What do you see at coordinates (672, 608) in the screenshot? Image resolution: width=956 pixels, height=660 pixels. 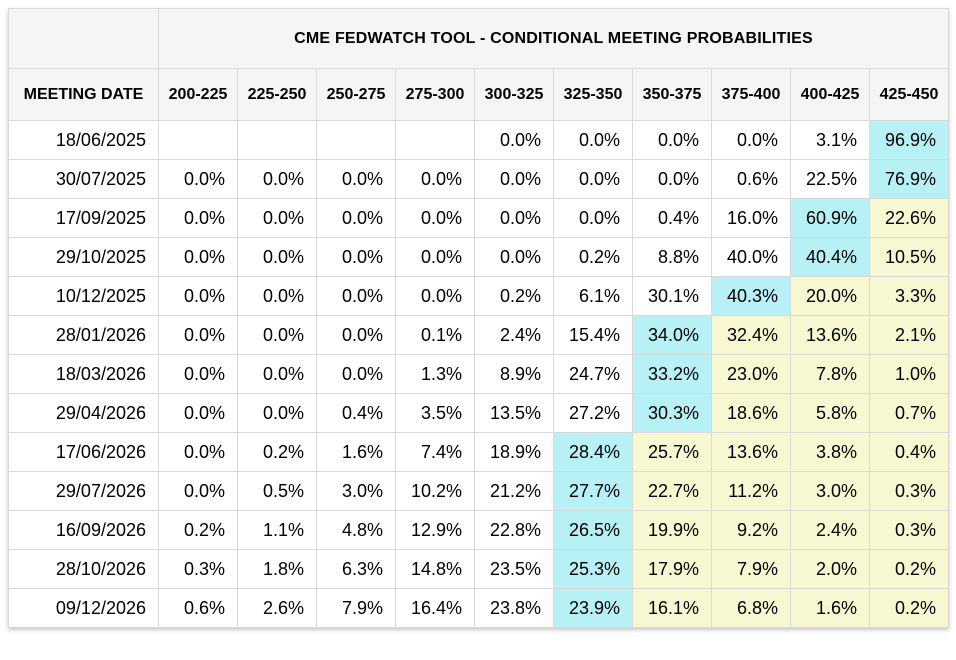 I see `probability-cell: 16.1%` at bounding box center [672, 608].